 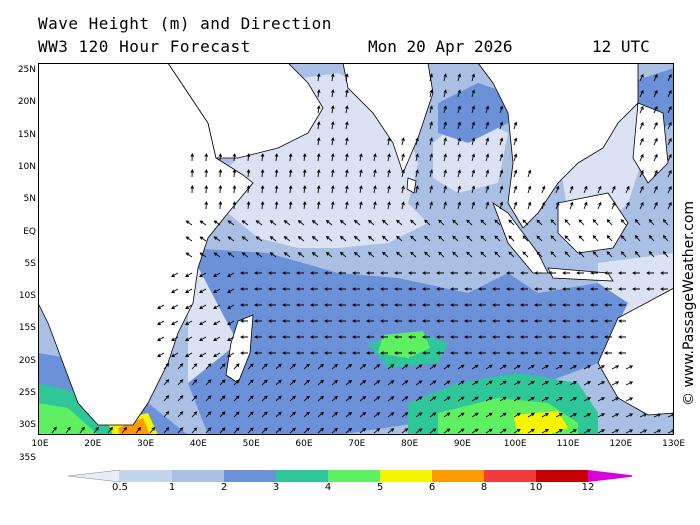 What do you see at coordinates (29, 231) in the screenshot?
I see `lat-label: EQ` at bounding box center [29, 231].